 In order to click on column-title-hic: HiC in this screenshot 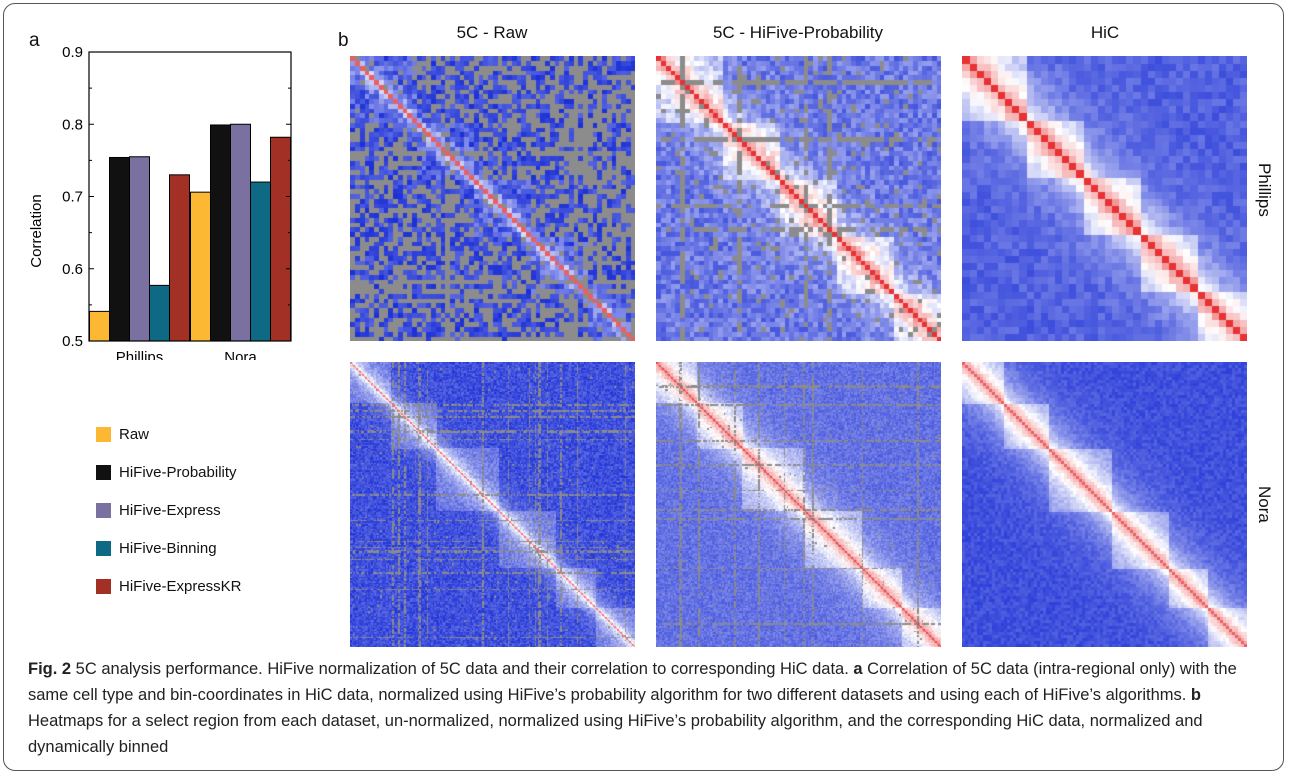, I will do `click(1105, 32)`.